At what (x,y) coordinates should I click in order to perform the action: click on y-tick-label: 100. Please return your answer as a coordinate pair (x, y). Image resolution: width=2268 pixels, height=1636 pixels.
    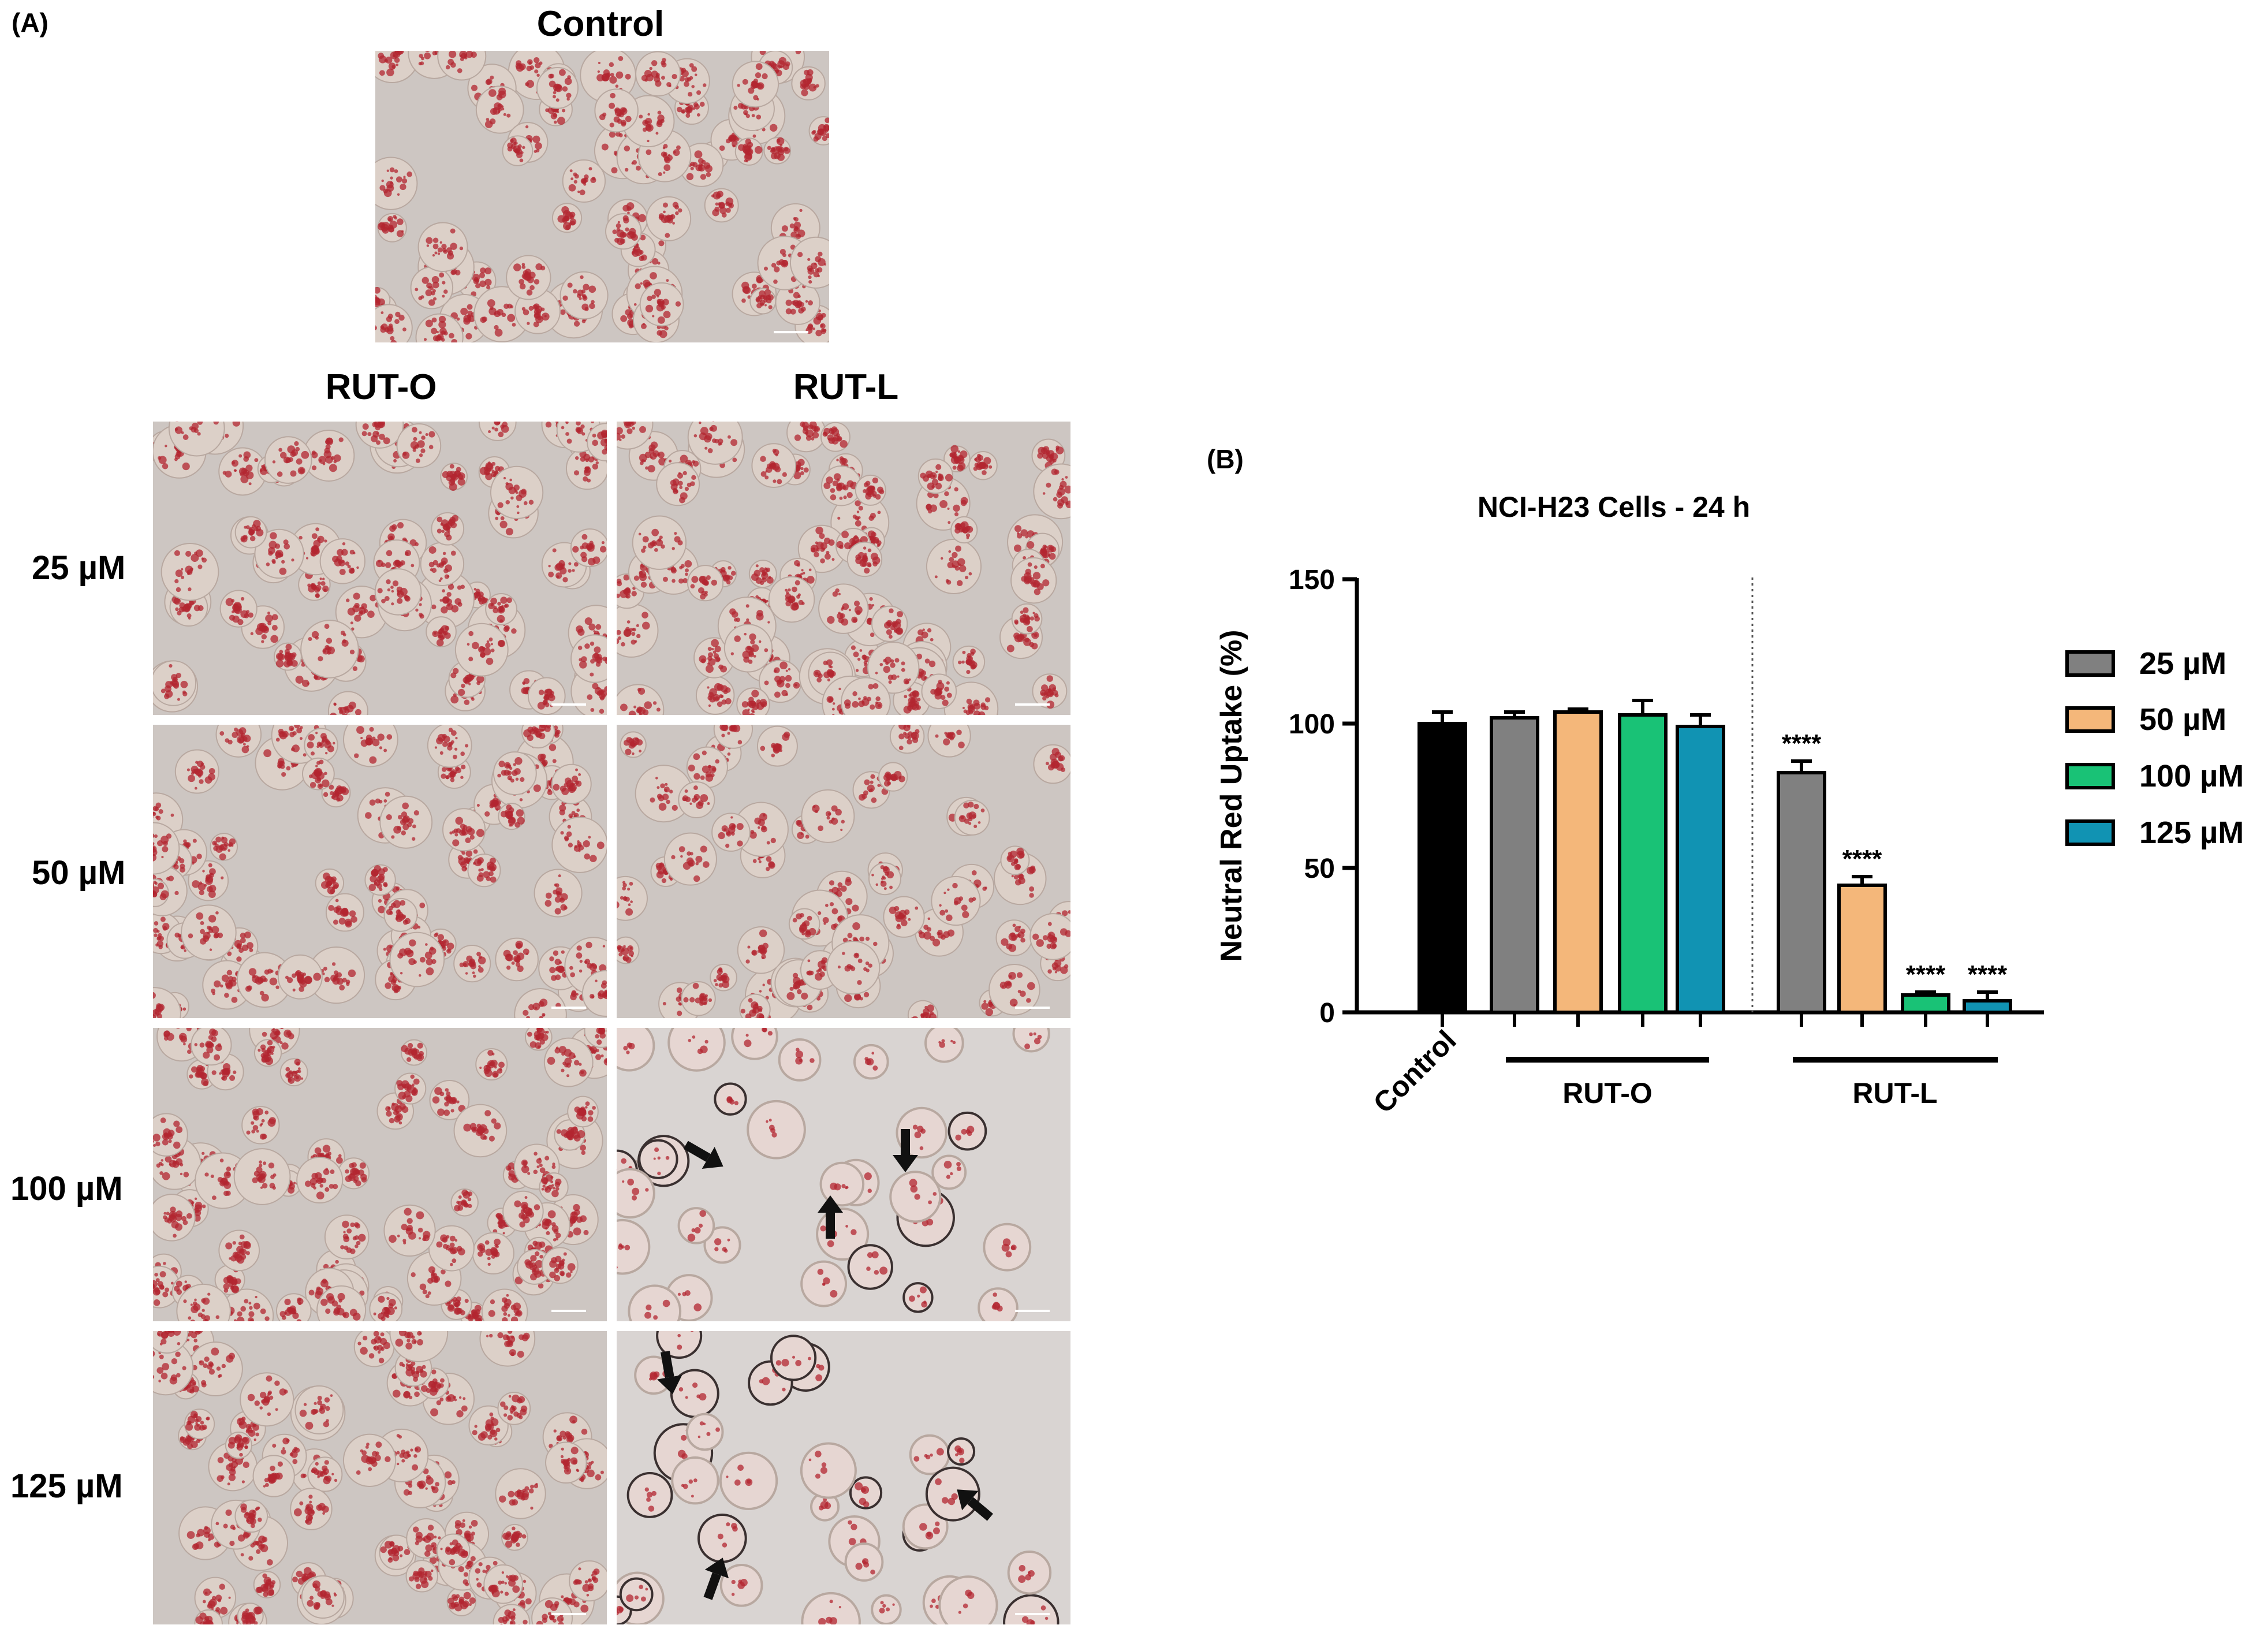
    Looking at the image, I should click on (1312, 725).